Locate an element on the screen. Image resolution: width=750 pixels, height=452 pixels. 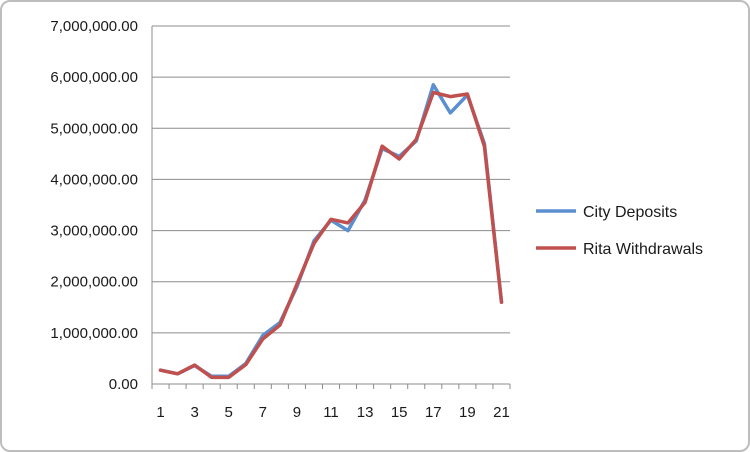
y-tick-label: 2,000,000.00 is located at coordinates (94, 282).